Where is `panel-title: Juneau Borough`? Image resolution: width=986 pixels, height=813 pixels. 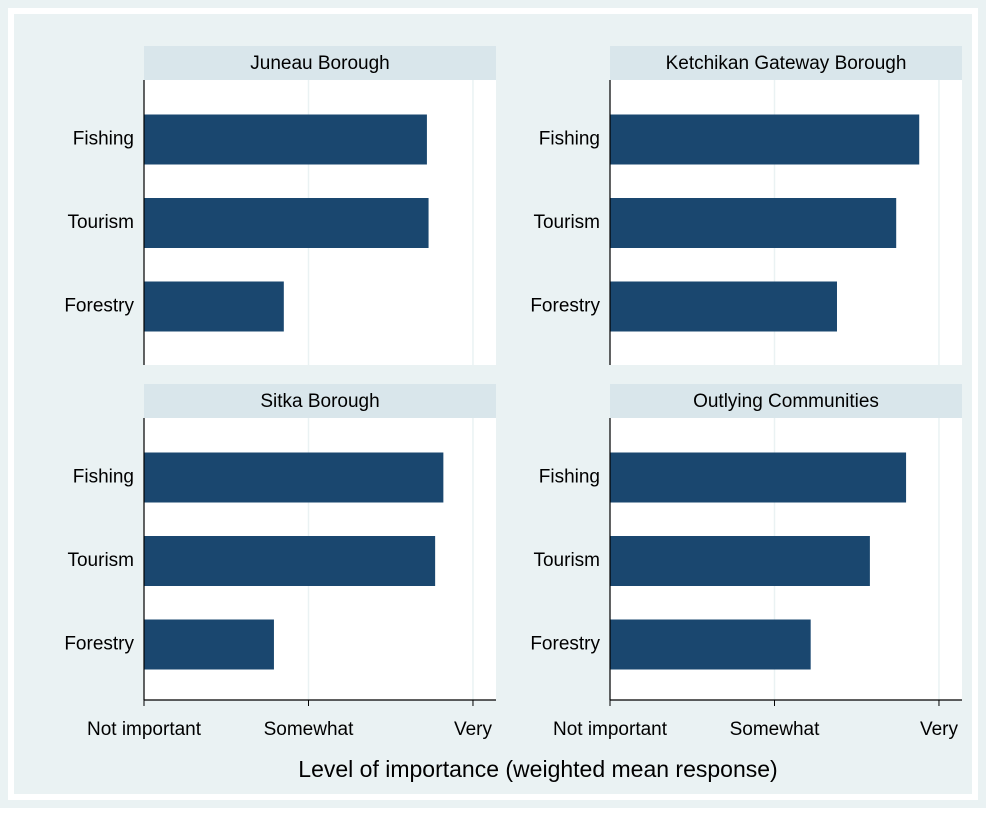 panel-title: Juneau Borough is located at coordinates (319, 63).